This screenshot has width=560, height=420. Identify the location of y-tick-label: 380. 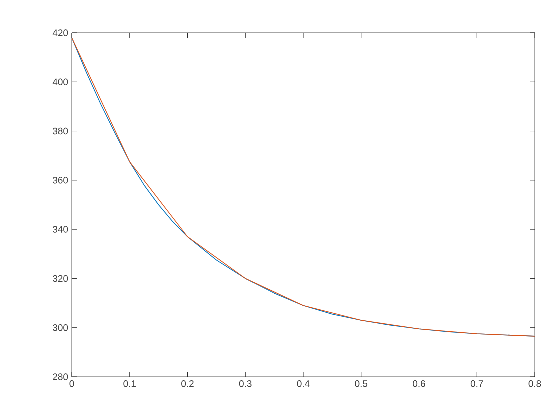
(60, 131).